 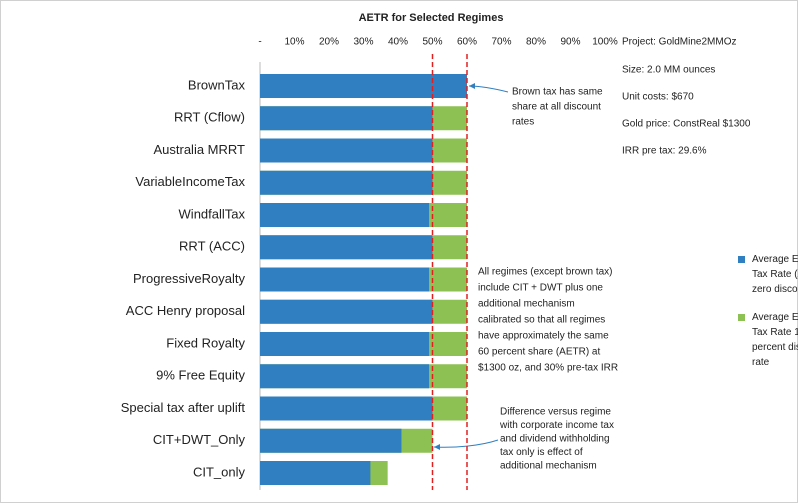 What do you see at coordinates (199, 439) in the screenshot?
I see `category-label: CIT+DWT_Only` at bounding box center [199, 439].